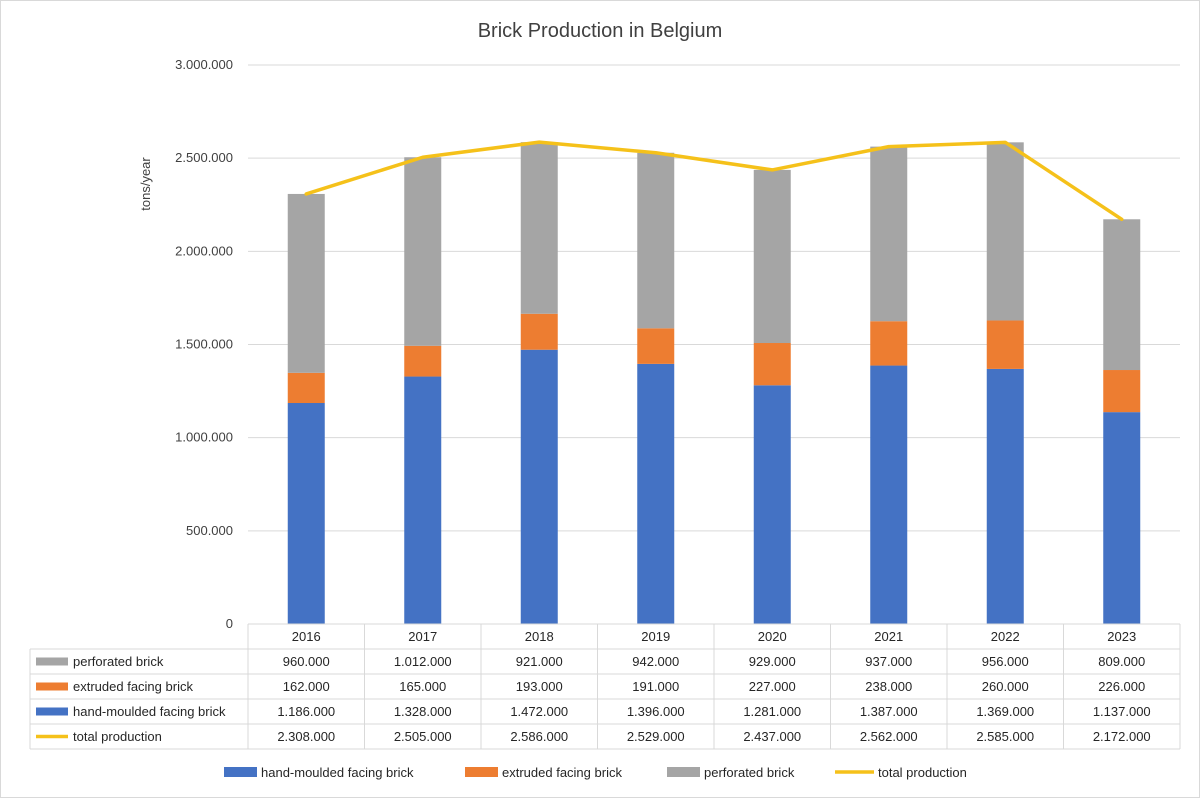  What do you see at coordinates (306, 661) in the screenshot?
I see `table-cell: 960.000` at bounding box center [306, 661].